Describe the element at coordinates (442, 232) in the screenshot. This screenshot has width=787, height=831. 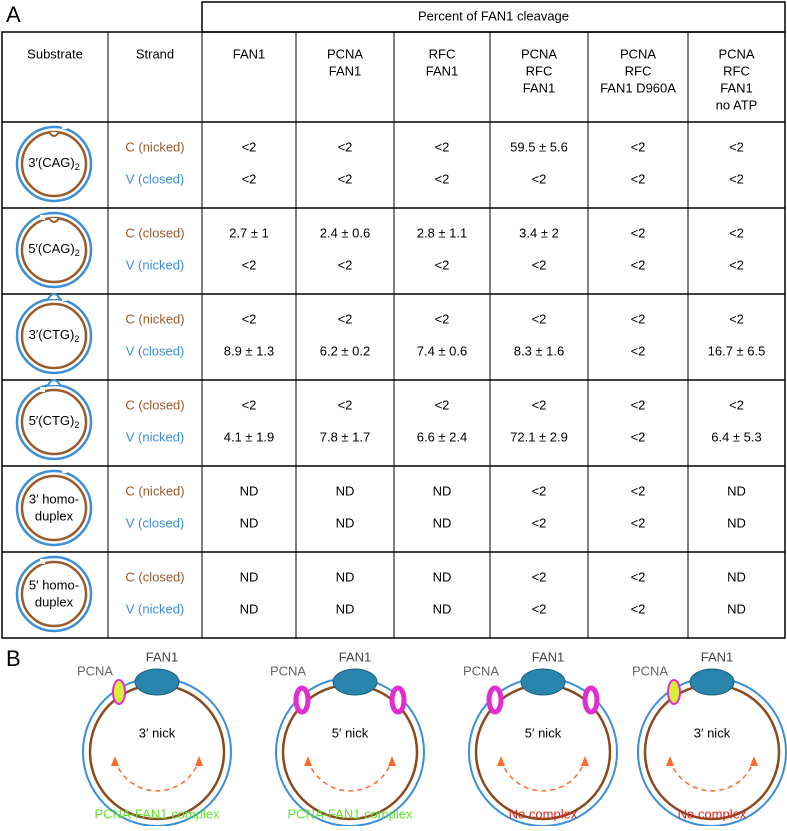
I see `cell-value: 2.8 ± 1.1` at that location.